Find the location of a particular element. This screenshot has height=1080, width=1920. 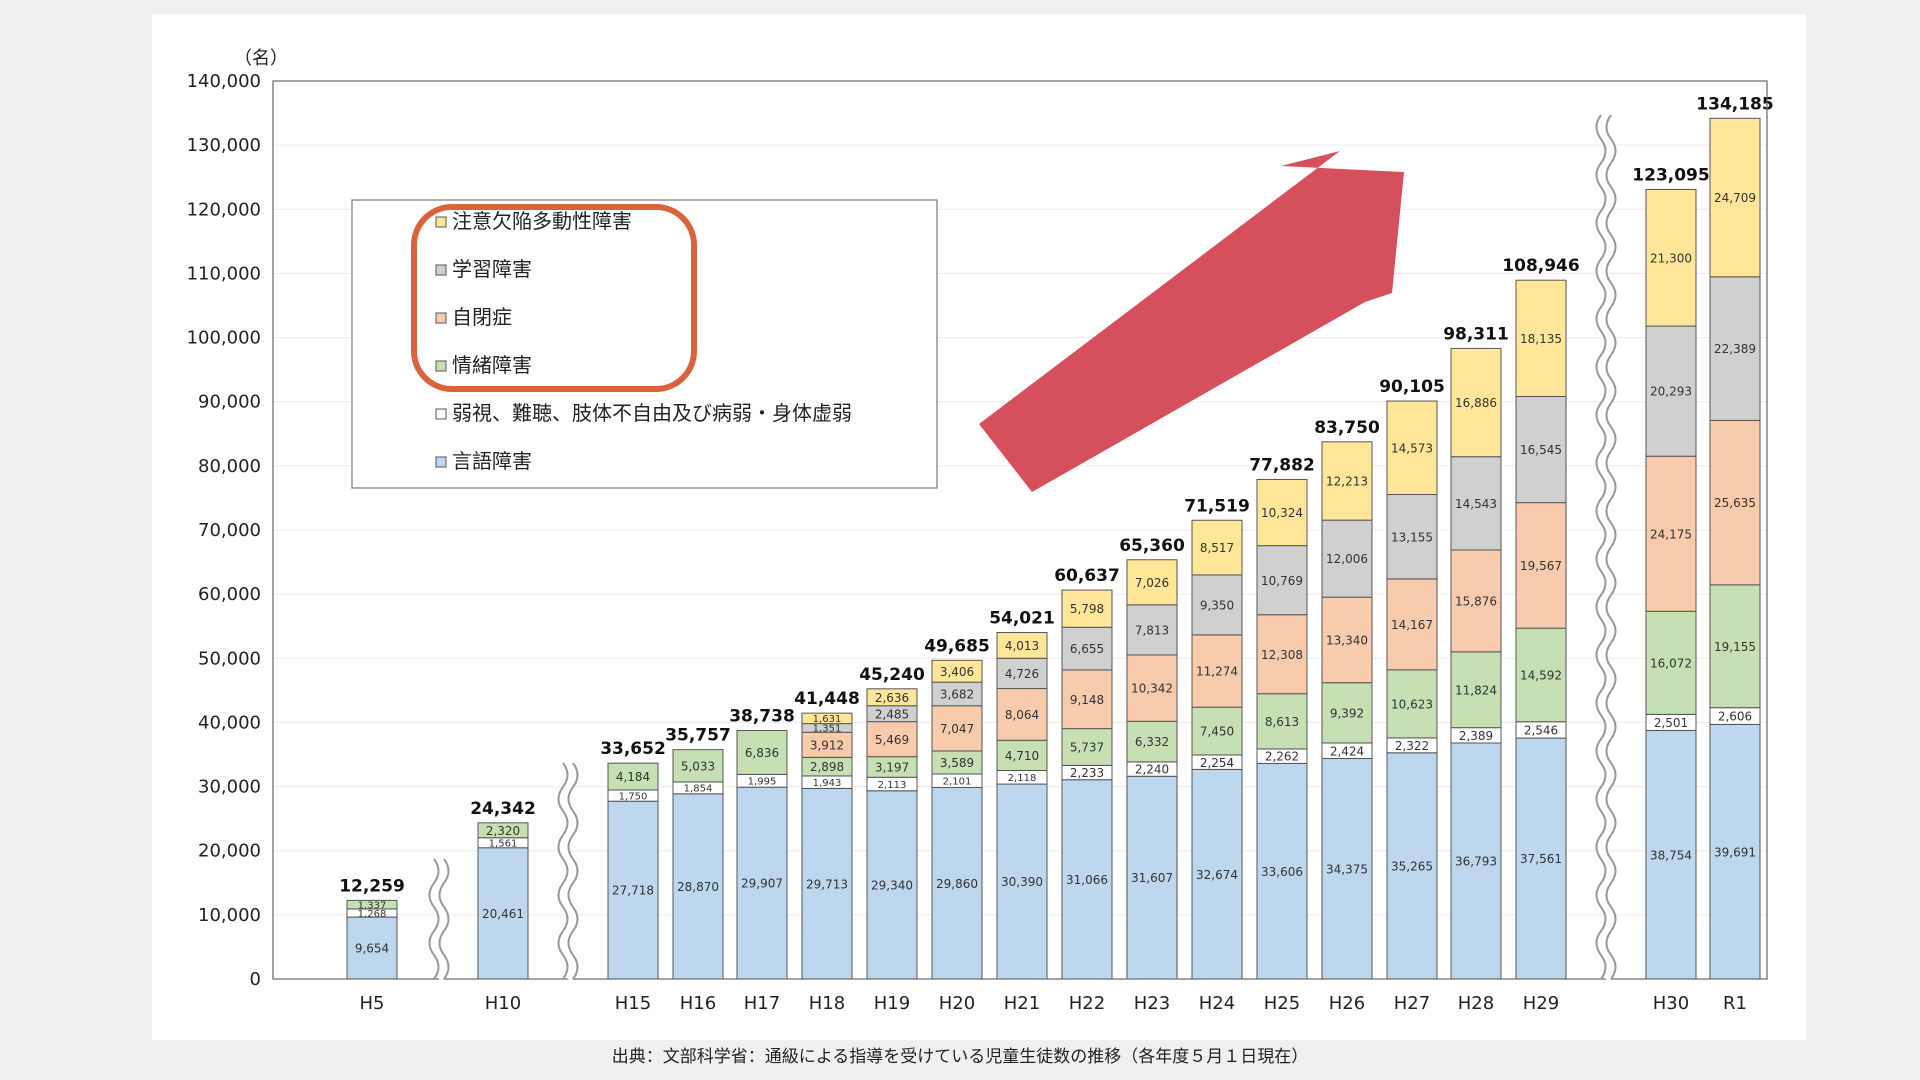

total-value-label: 77,882 is located at coordinates (1282, 465).